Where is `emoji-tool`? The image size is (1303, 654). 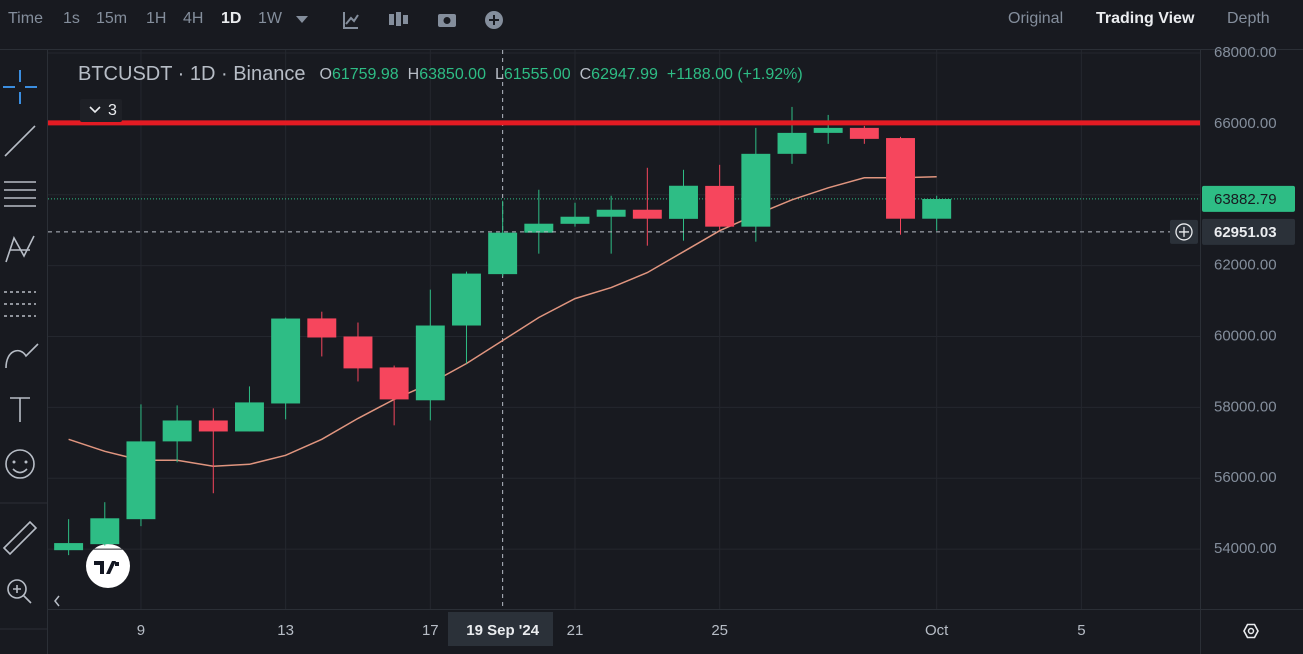
emoji-tool is located at coordinates (20, 464).